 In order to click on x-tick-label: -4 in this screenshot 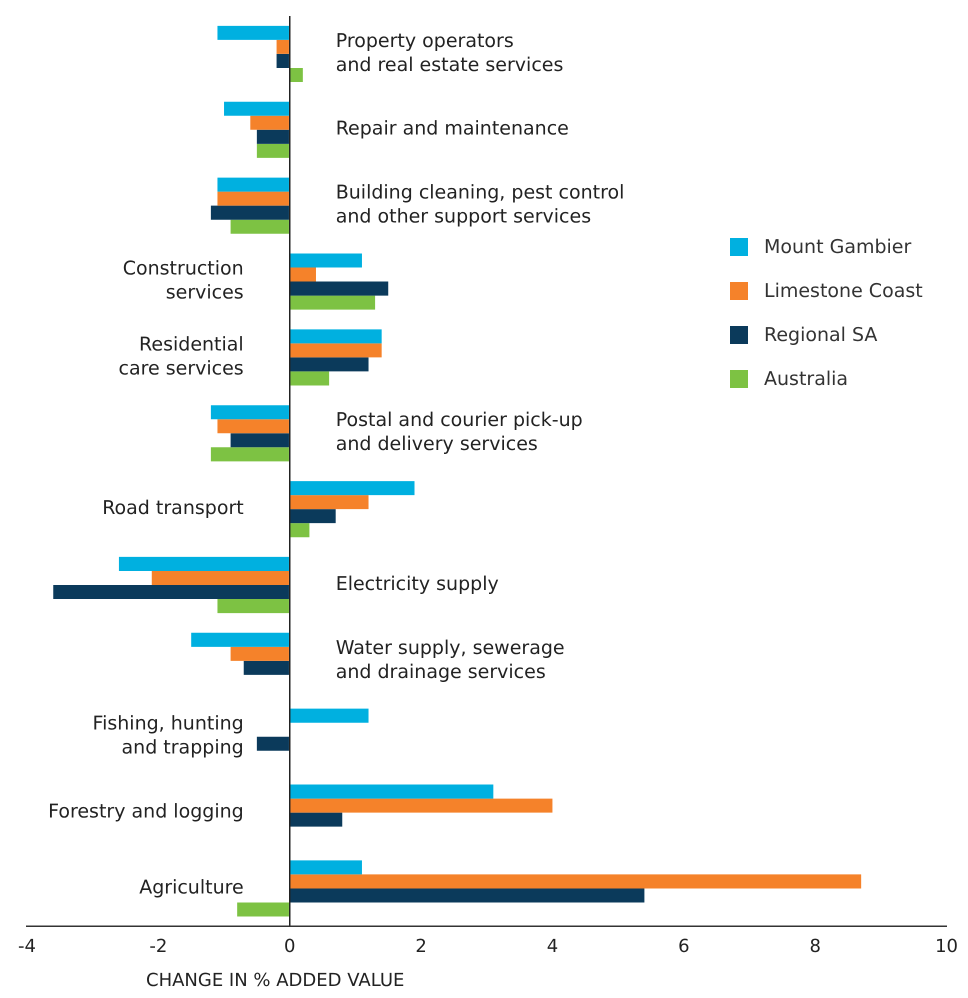, I will do `click(27, 946)`.